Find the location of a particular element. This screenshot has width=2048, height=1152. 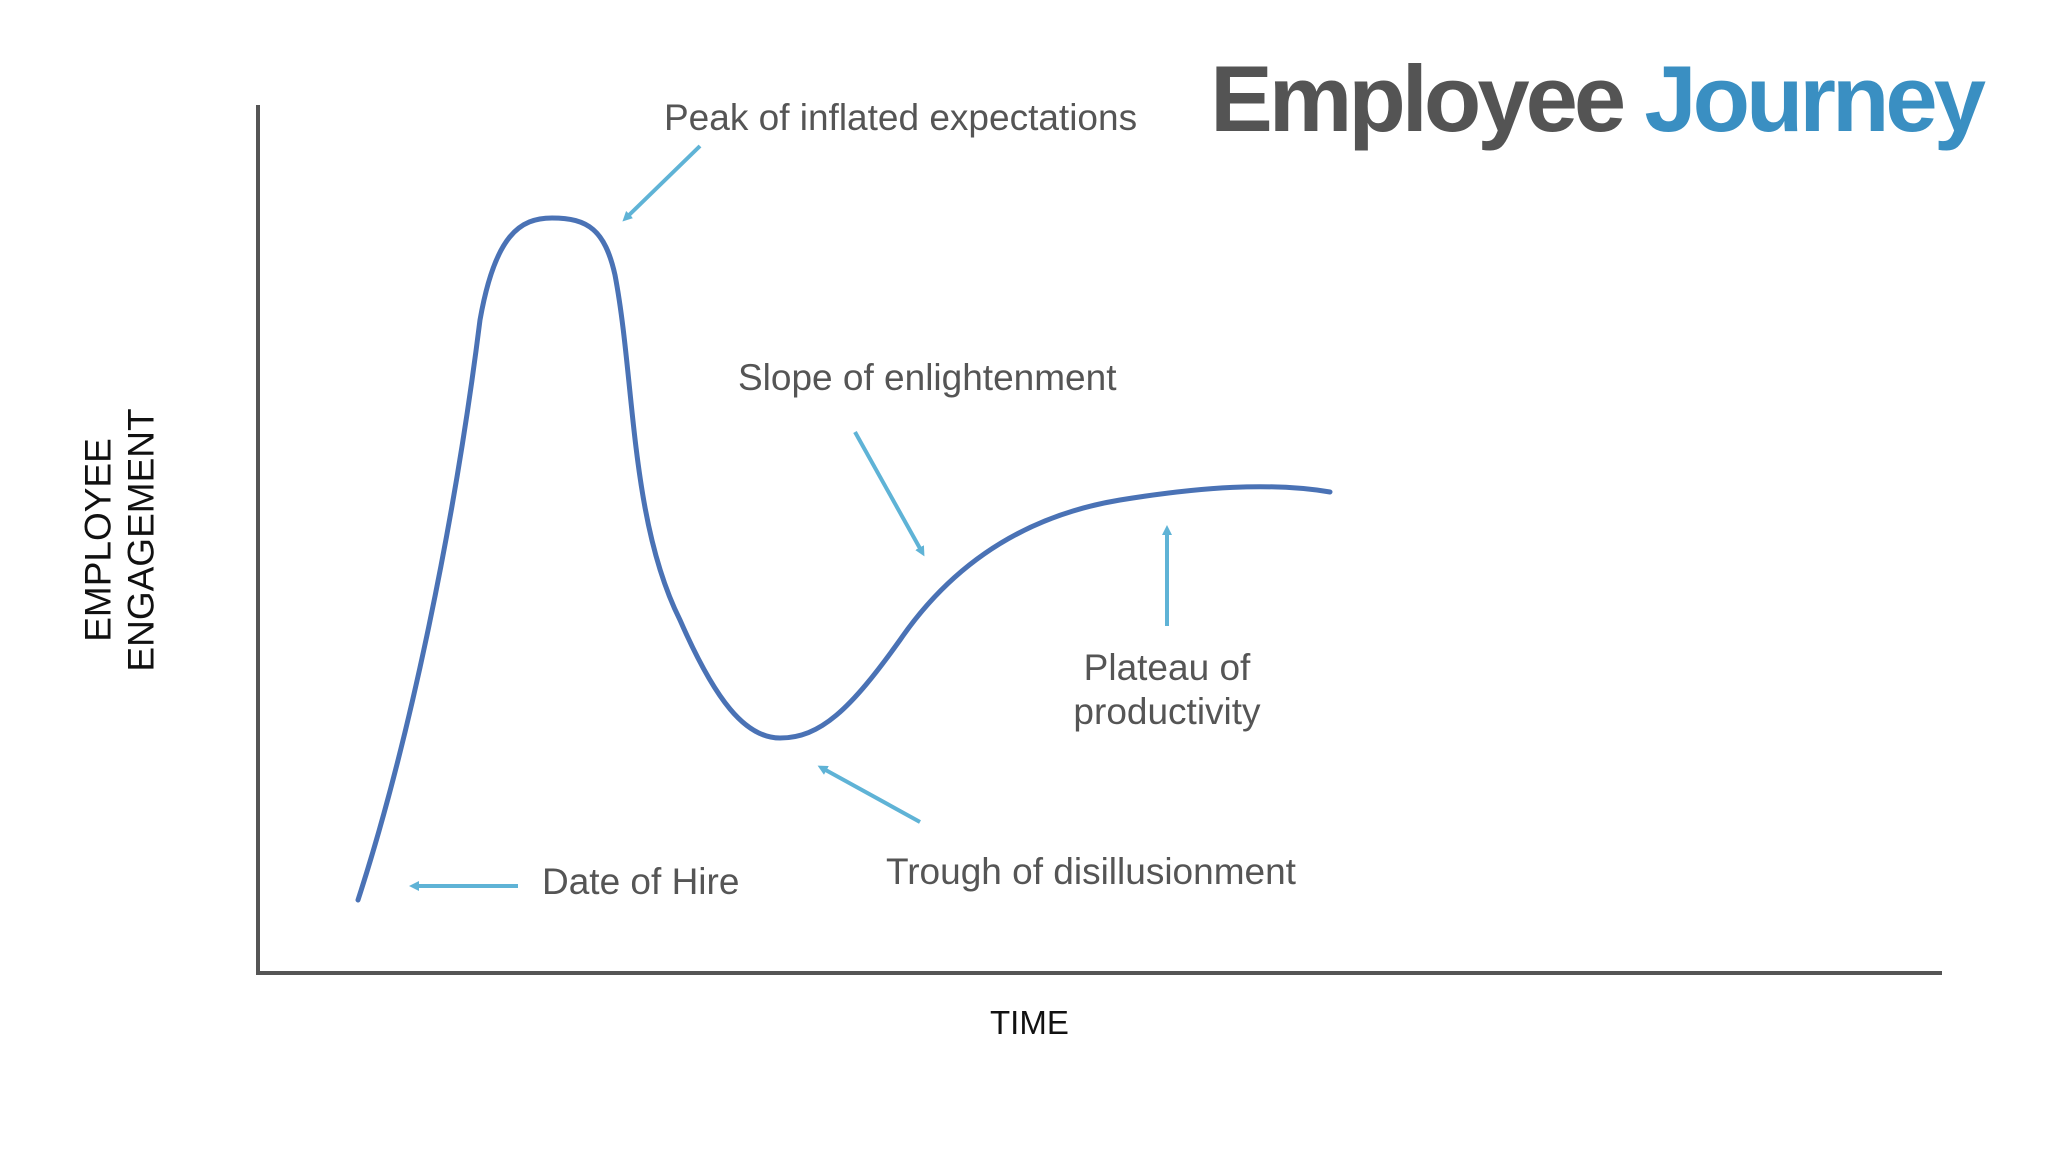

y-axis-label-line1: EMPLOYEE is located at coordinates (98, 540).